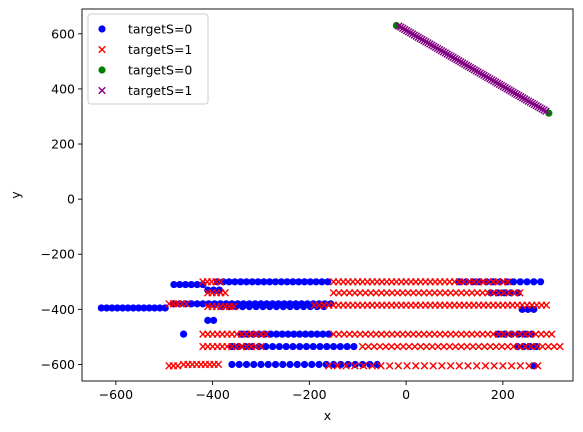 The height and width of the screenshot is (432, 583). Describe the element at coordinates (116, 394) in the screenshot. I see `x-tick-label: −600` at that location.